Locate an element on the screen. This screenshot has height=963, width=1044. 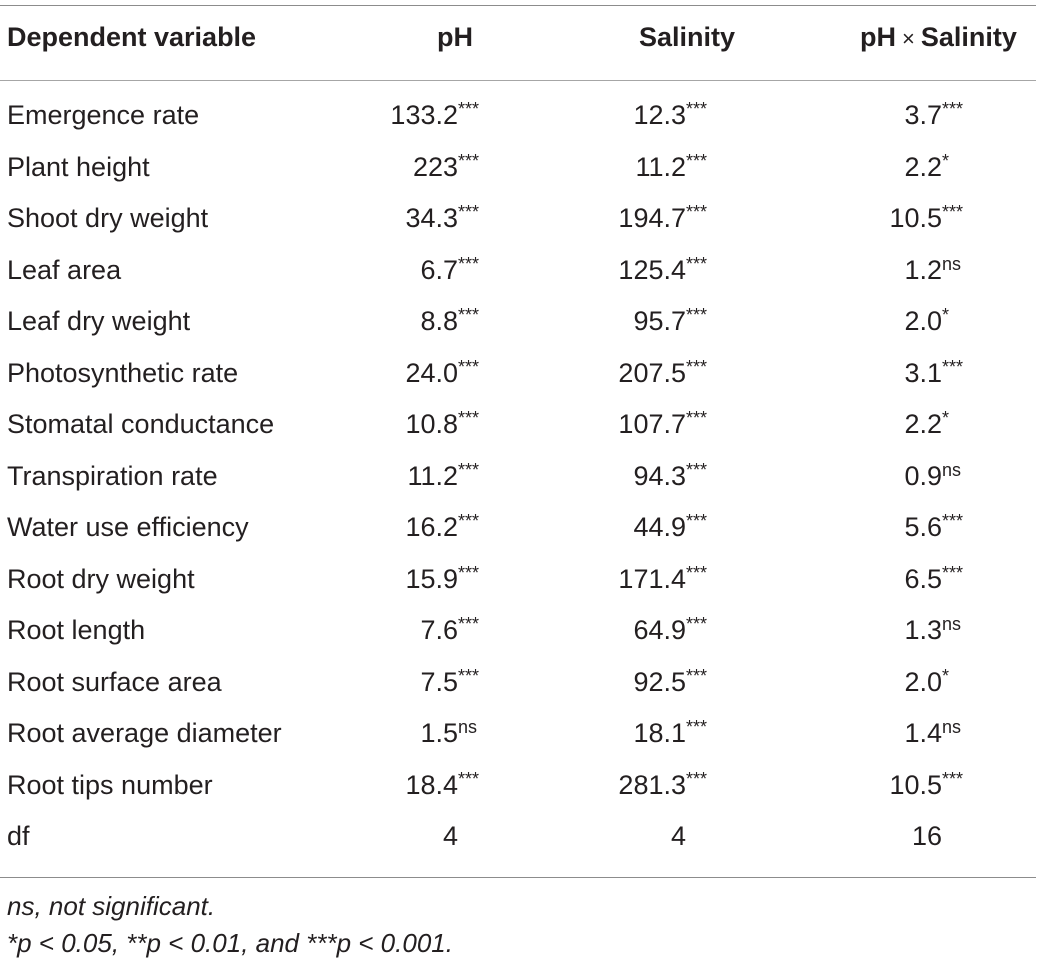
table-row: Transpiration rate 11.2*** 94.3*** 0.9ns is located at coordinates (518, 479).